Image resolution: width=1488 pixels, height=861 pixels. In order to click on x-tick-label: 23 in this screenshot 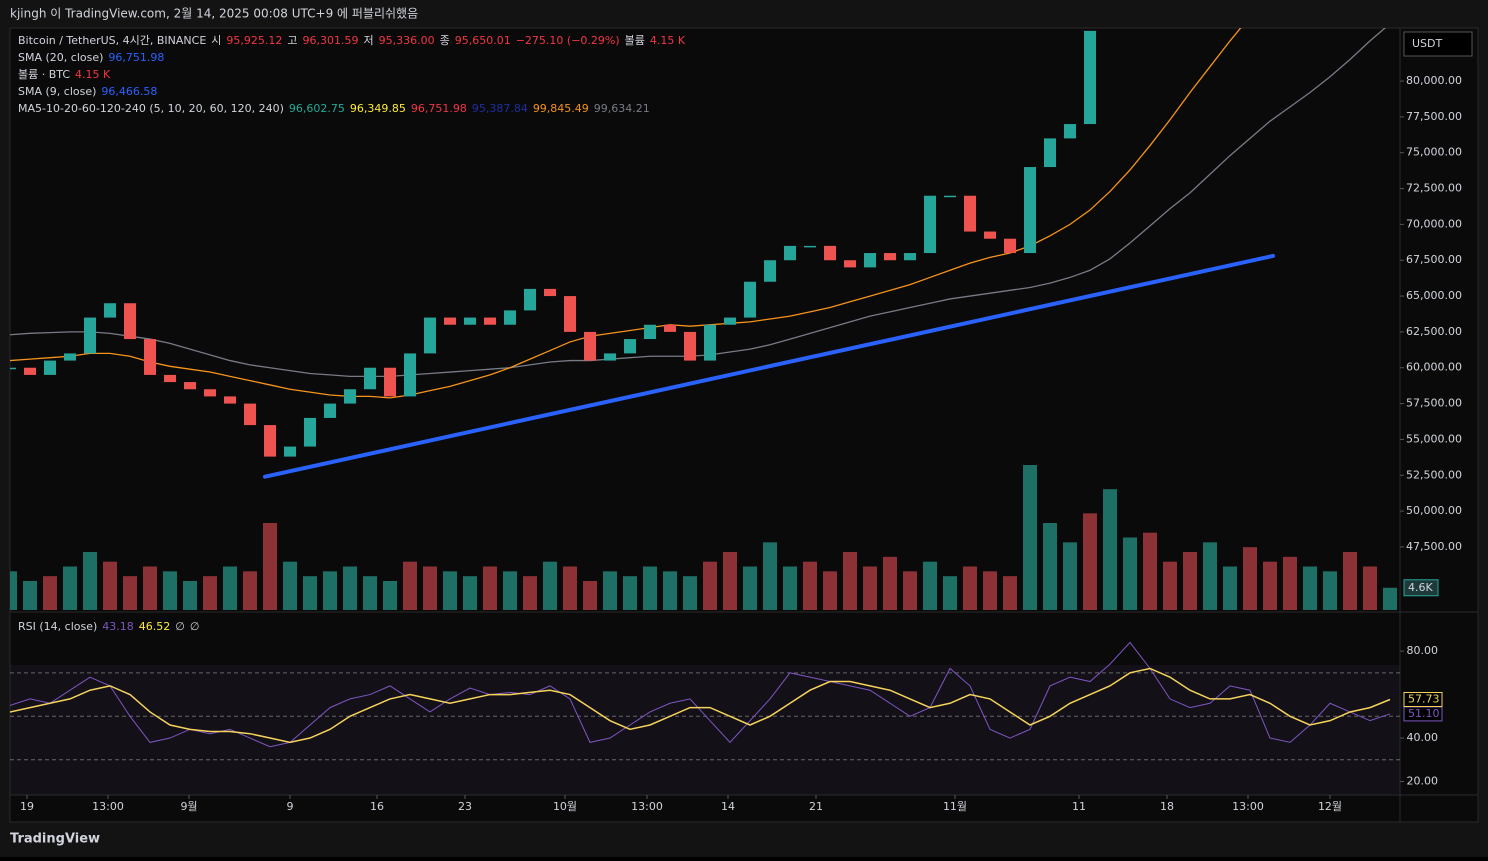, I will do `click(465, 806)`.